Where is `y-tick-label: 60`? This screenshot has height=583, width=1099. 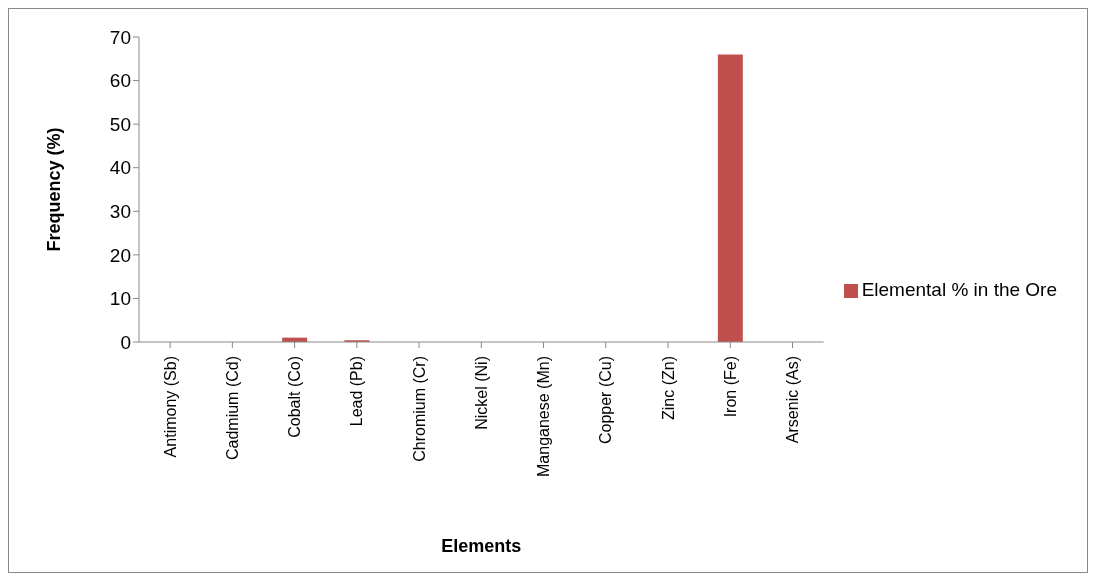 y-tick-label: 60 is located at coordinates (120, 81).